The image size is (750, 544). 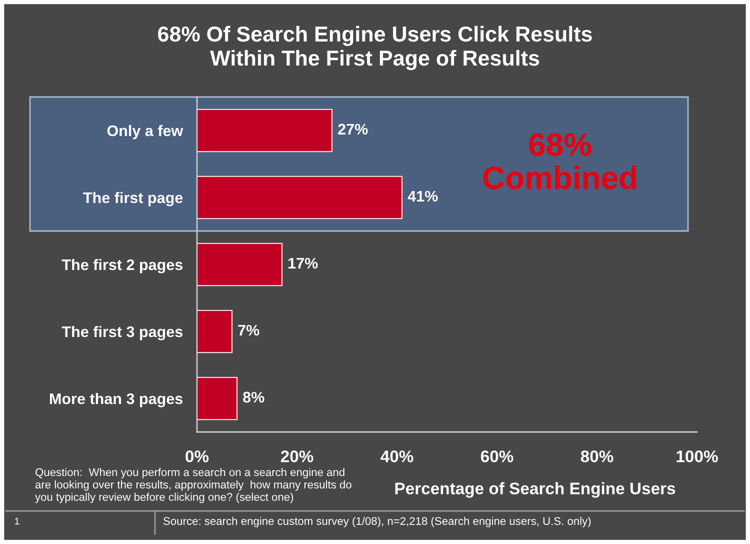 What do you see at coordinates (122, 333) in the screenshot?
I see `y-tick-label: The first 3 pages` at bounding box center [122, 333].